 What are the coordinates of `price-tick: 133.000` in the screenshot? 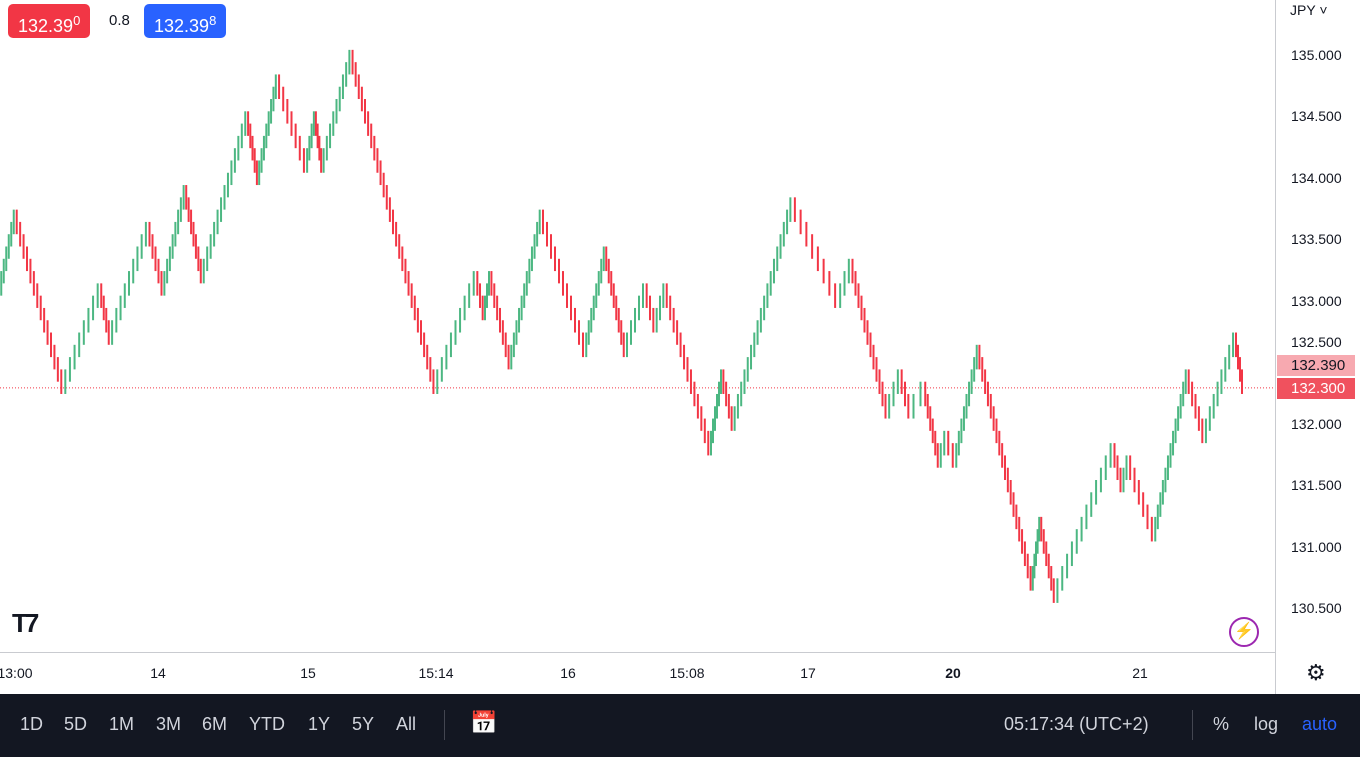 It's located at (1316, 300).